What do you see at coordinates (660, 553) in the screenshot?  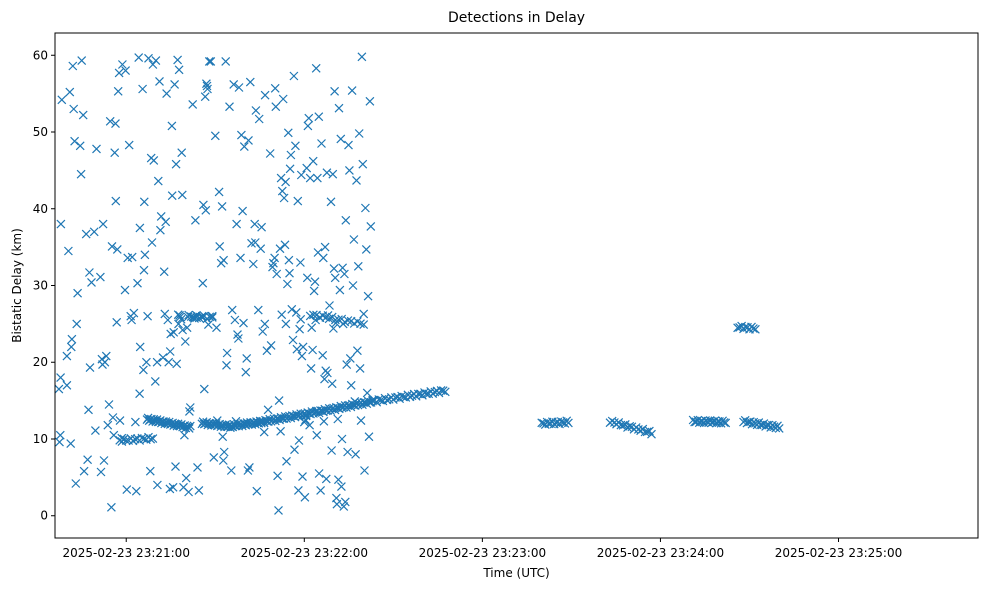 I see `x-tick-label: 2025-02-23 23:24:00` at bounding box center [660, 553].